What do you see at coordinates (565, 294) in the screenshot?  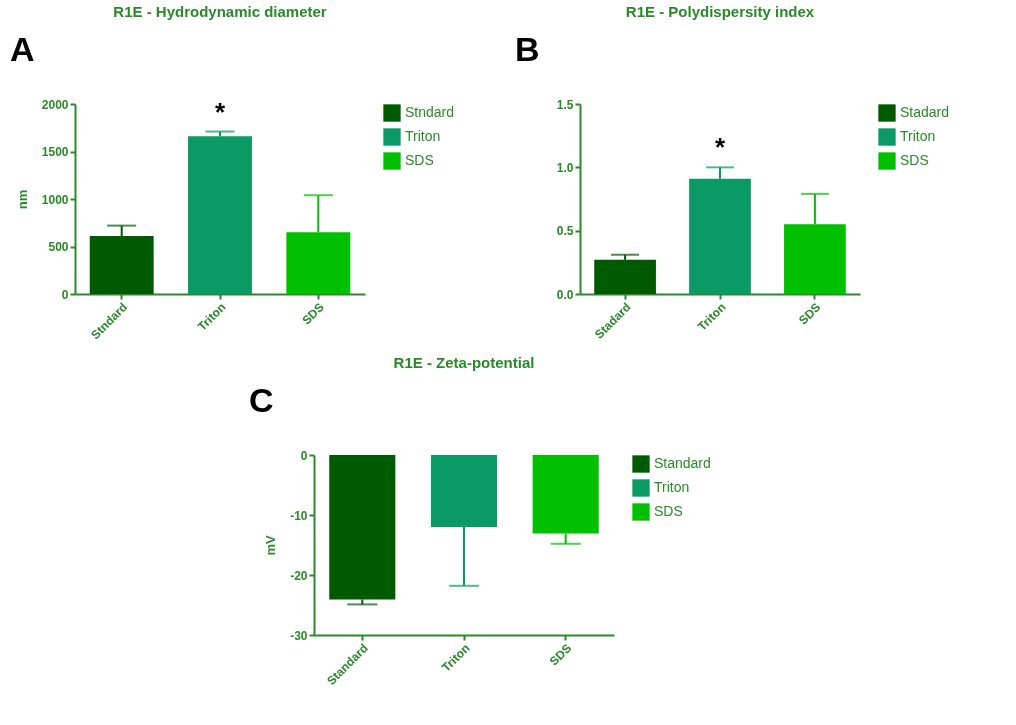 I see `y-tick-label: 0.0` at bounding box center [565, 294].